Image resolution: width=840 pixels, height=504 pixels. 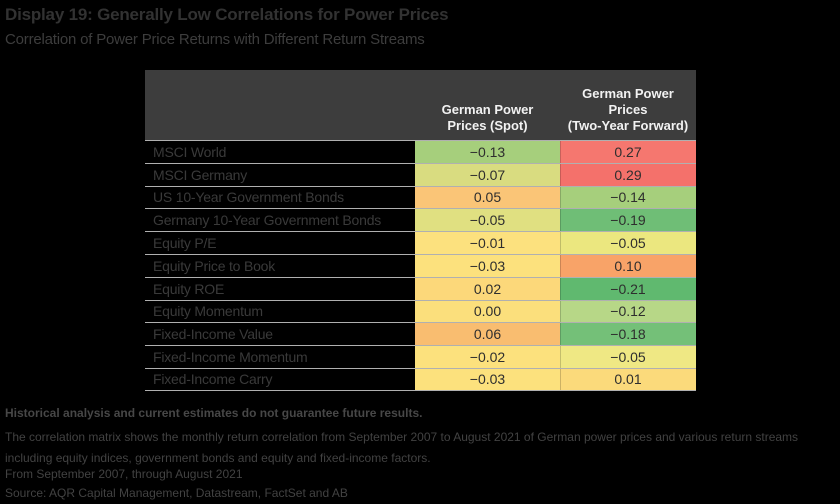 I want to click on forward-correlation-cell: −0.21, so click(x=628, y=288).